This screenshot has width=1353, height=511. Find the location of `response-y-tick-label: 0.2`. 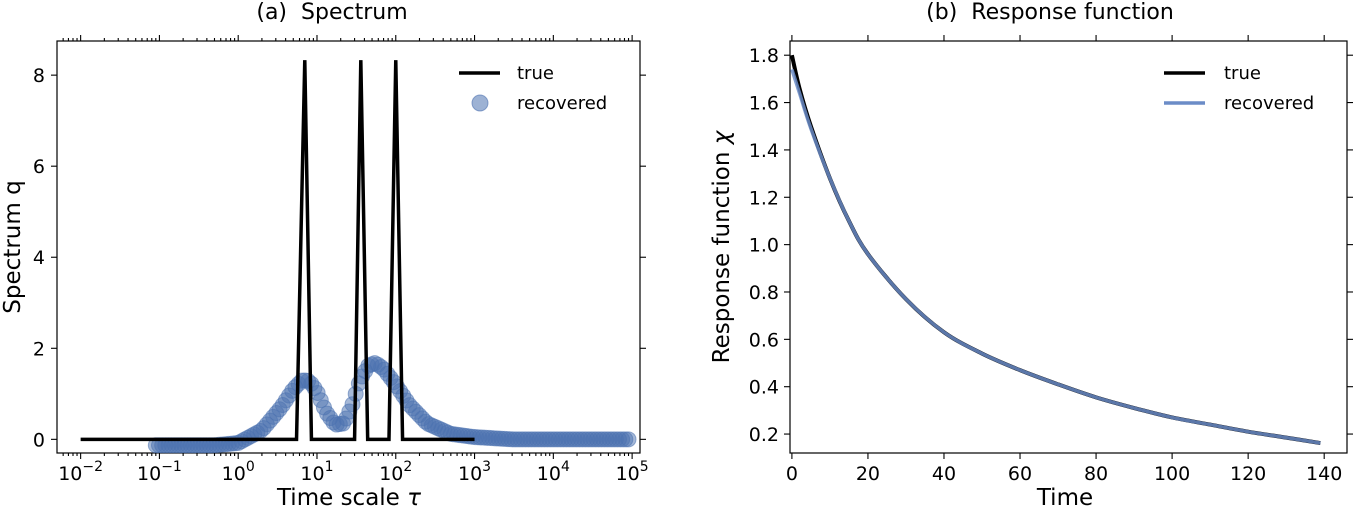

response-y-tick-label: 0.2 is located at coordinates (764, 435).